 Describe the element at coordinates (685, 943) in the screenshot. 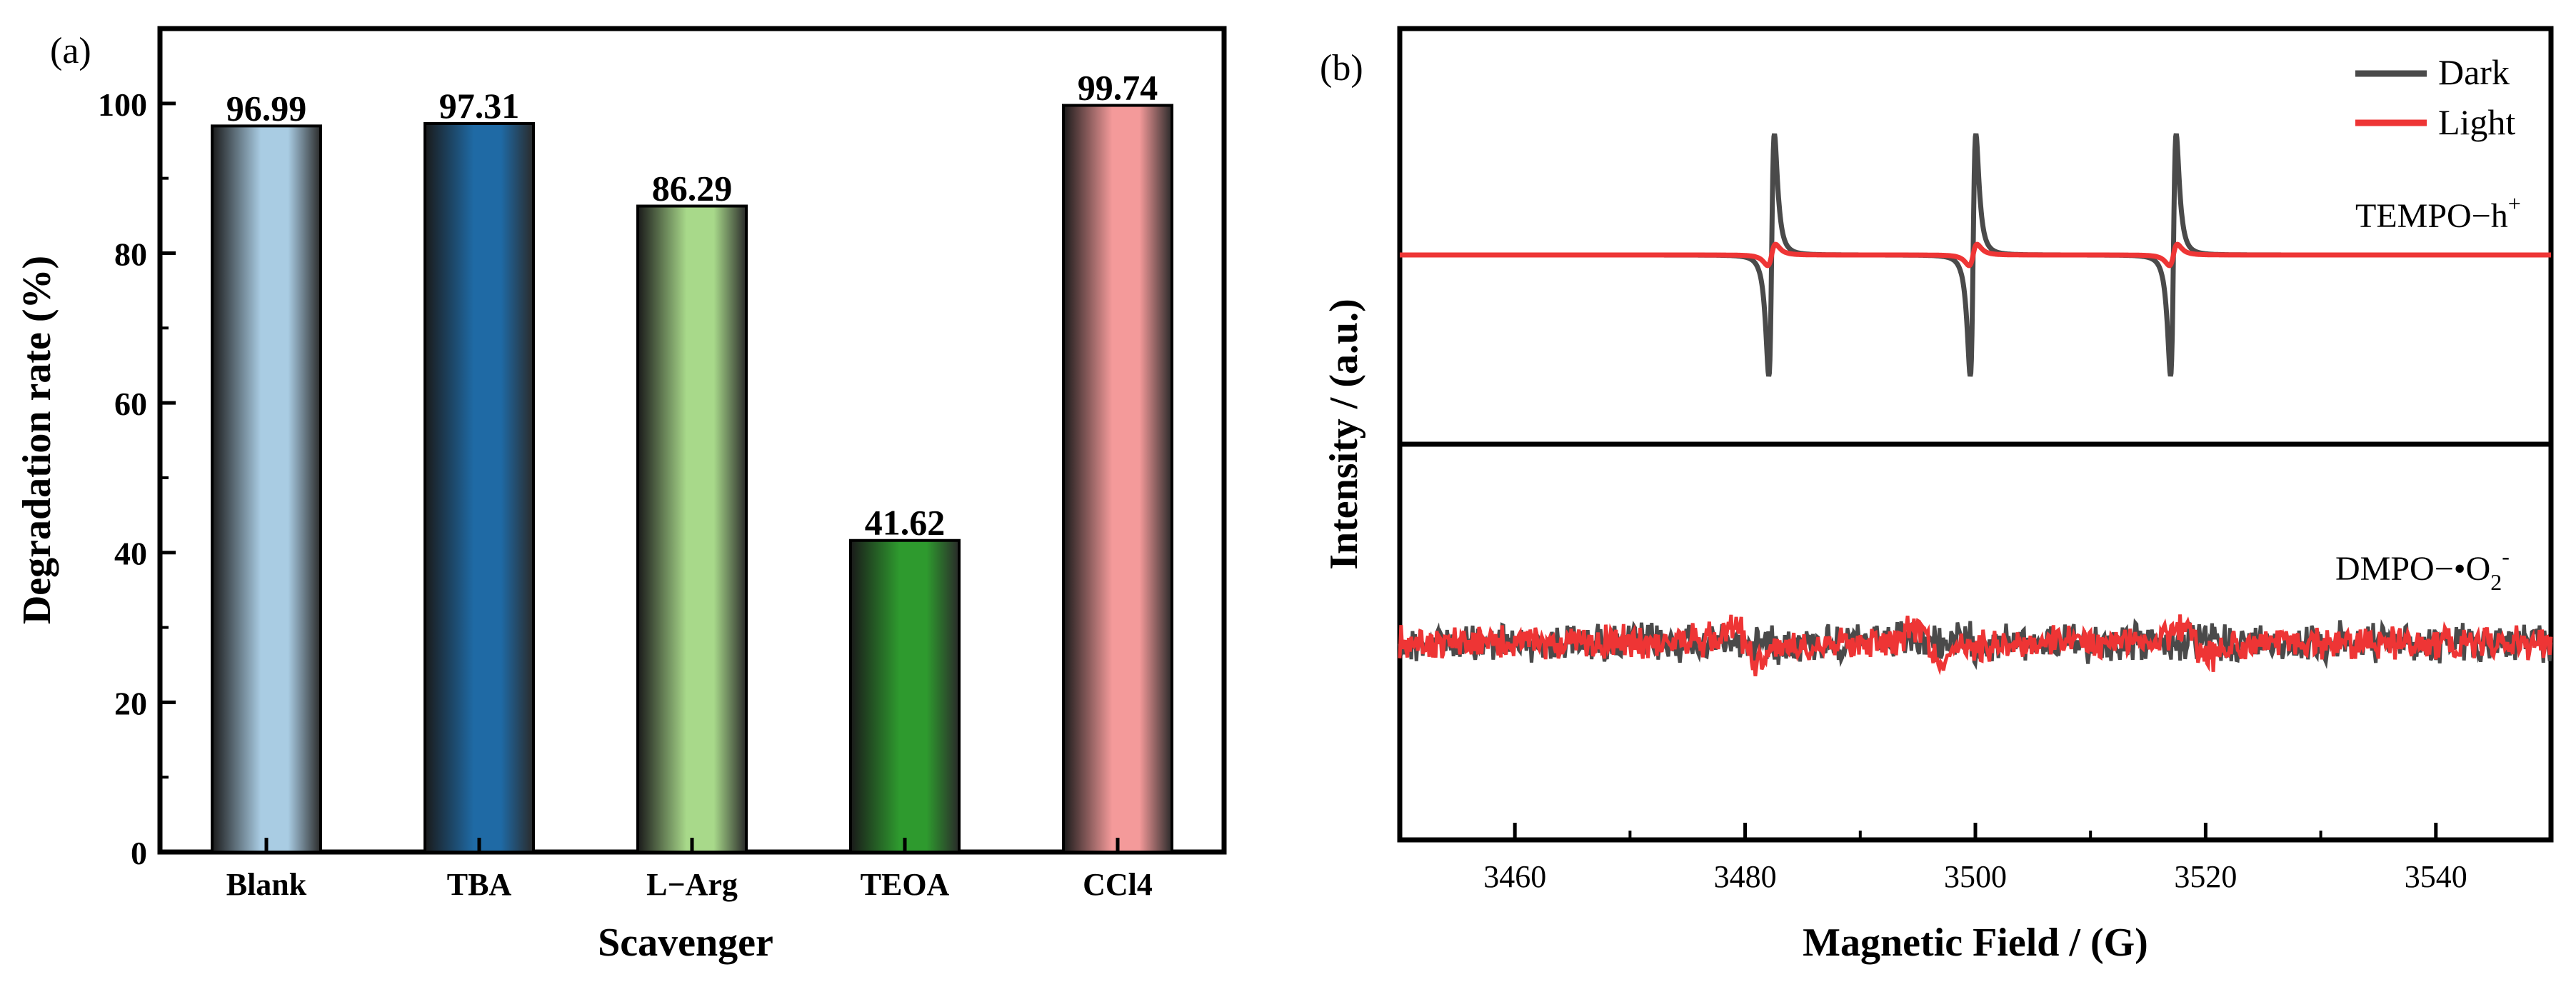

I see `panel-a-x-axis-title: Scavenger` at that location.